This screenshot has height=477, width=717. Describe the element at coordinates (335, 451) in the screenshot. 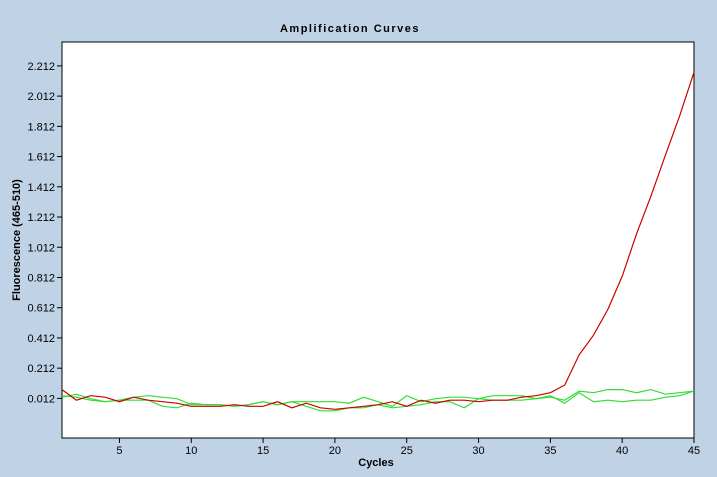

I see `x-tick-label: 20` at that location.